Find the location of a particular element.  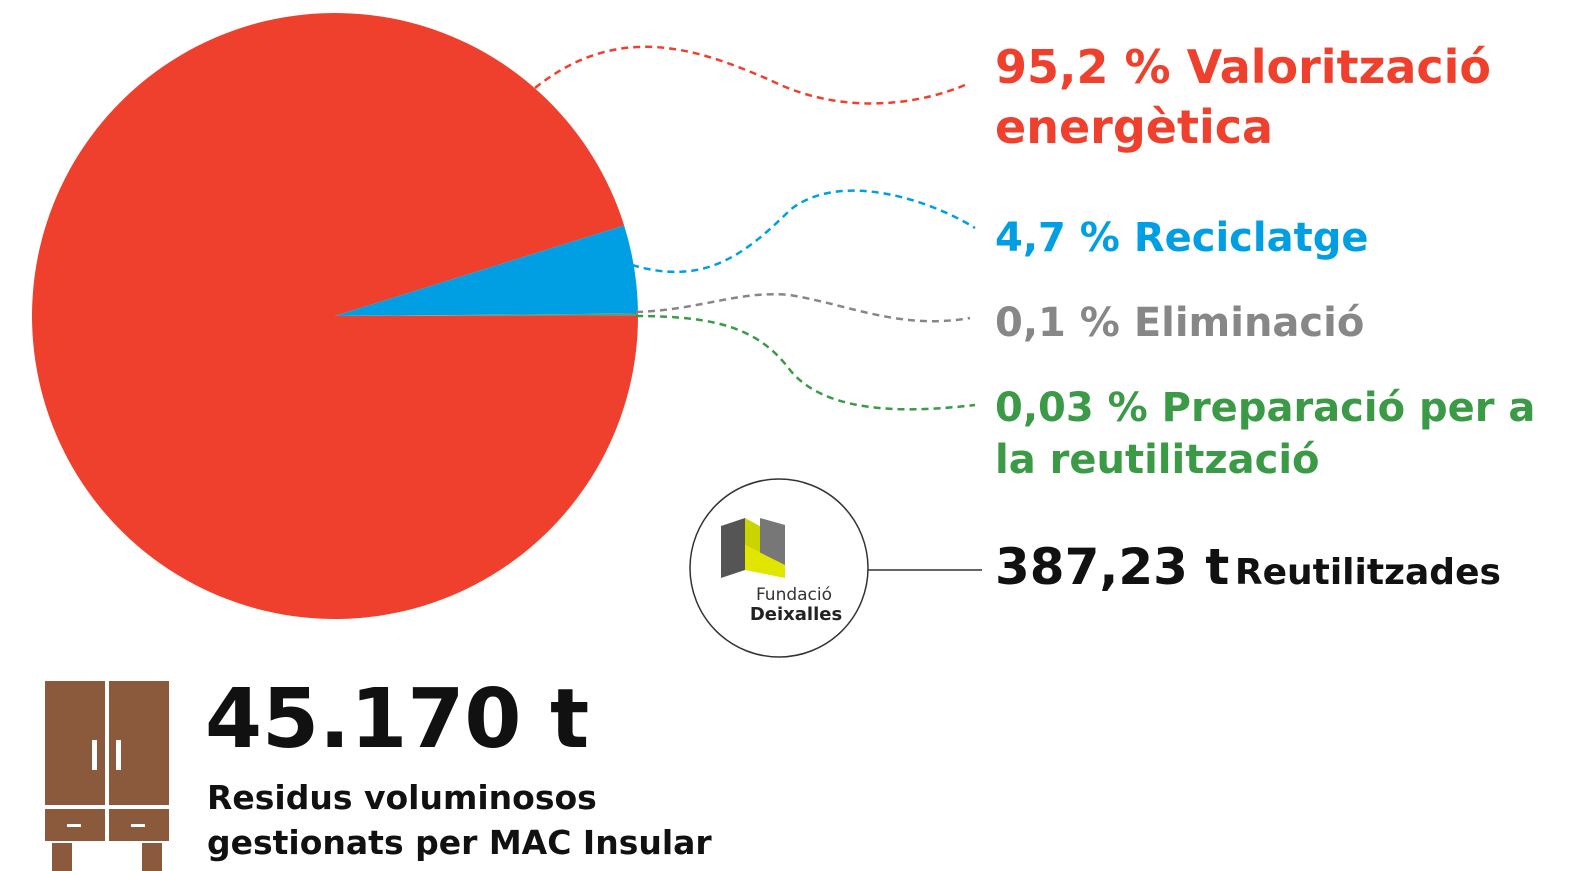

logo-text: Fundació is located at coordinates (794, 595).